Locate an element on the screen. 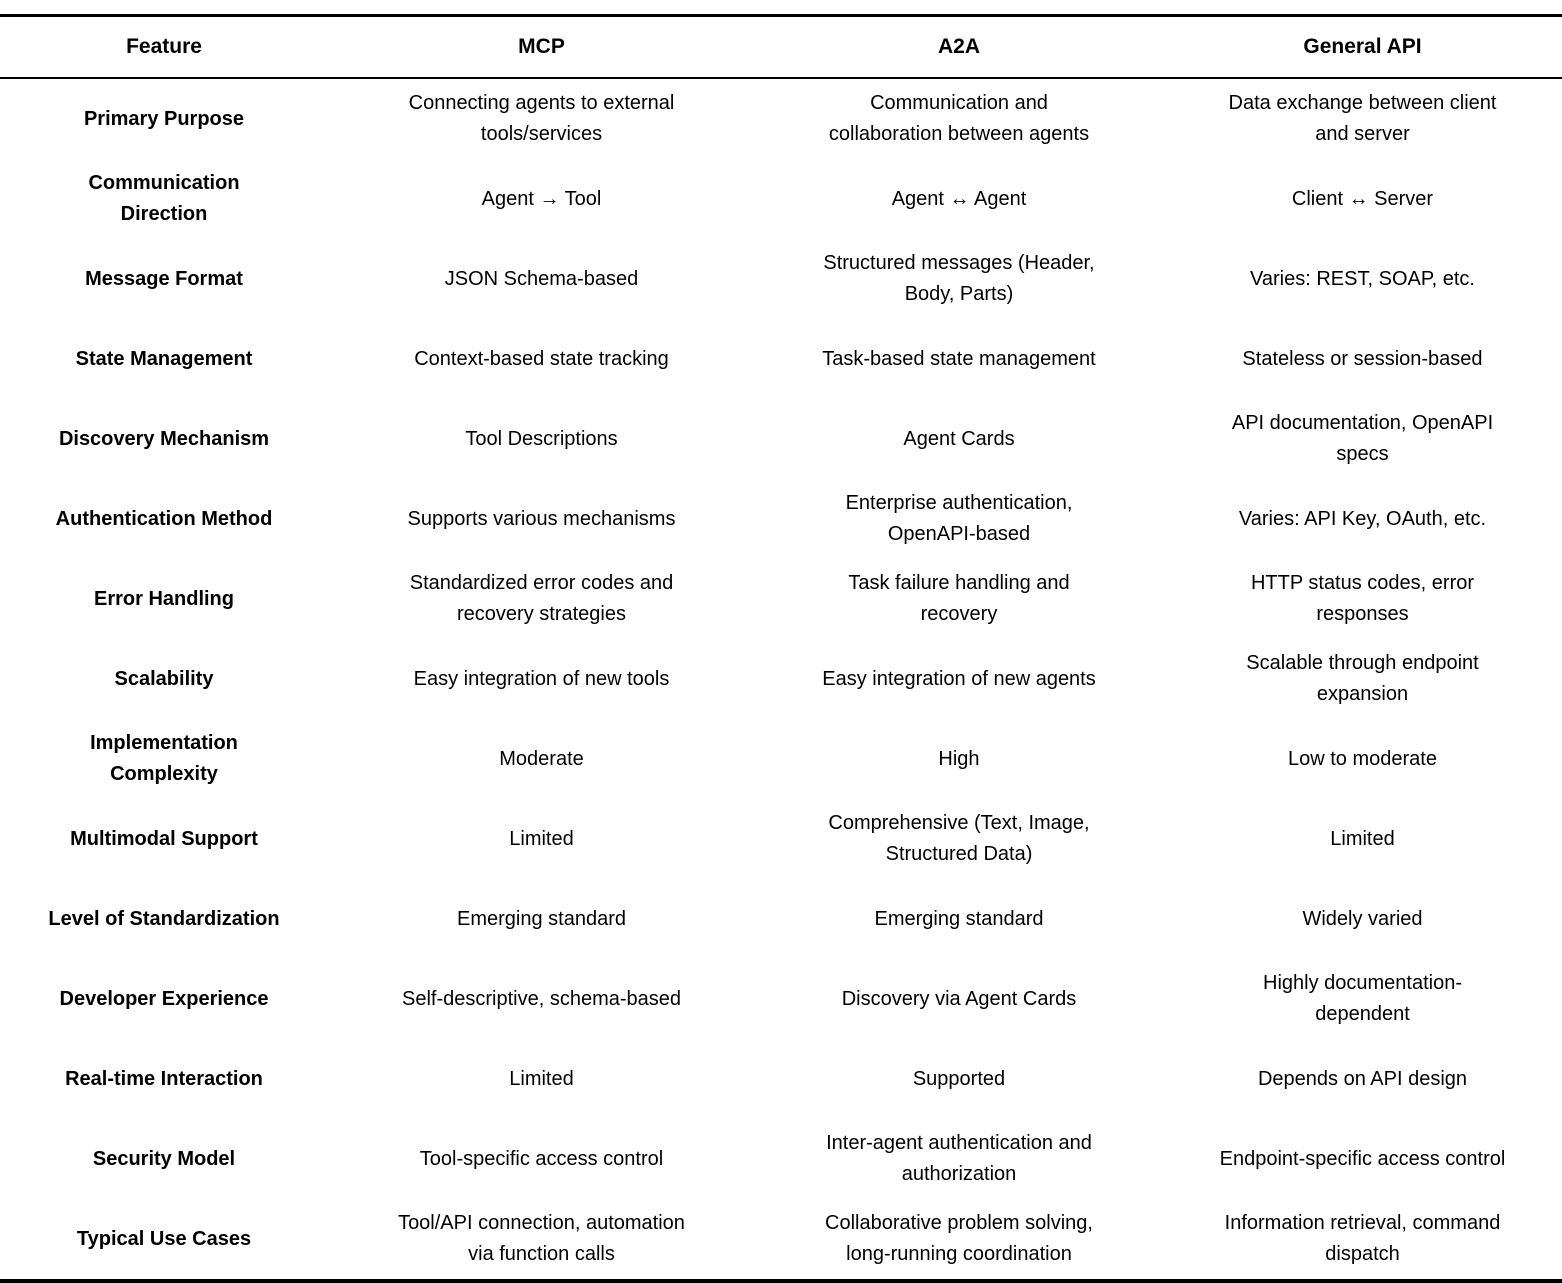 Image resolution: width=1562 pixels, height=1283 pixels. feature-cell: Level of Standardization is located at coordinates (164, 919).